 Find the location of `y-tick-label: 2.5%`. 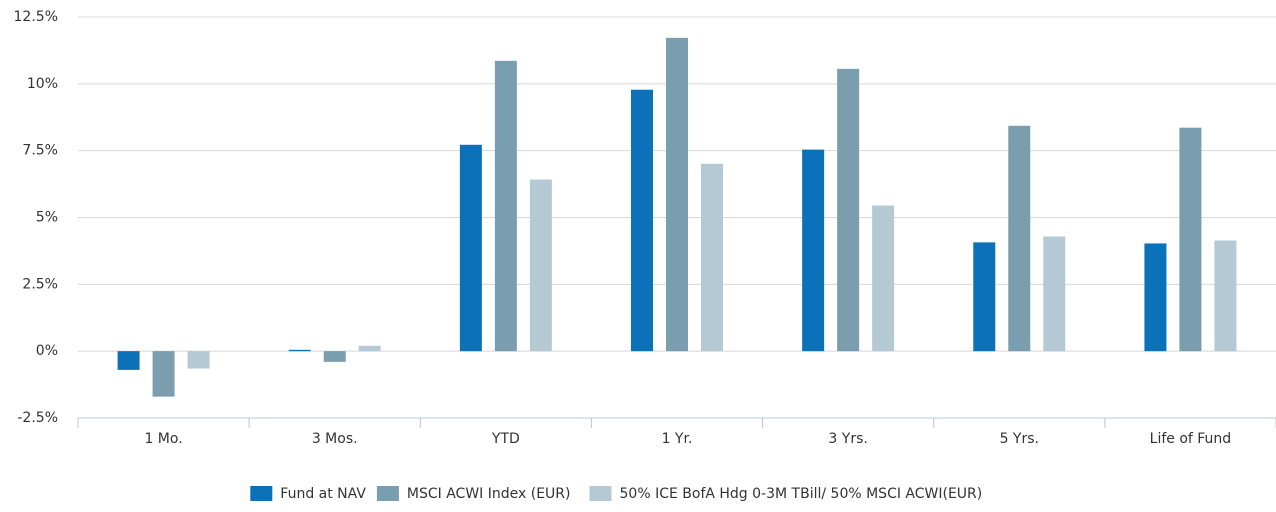

y-tick-label: 2.5% is located at coordinates (40, 284).